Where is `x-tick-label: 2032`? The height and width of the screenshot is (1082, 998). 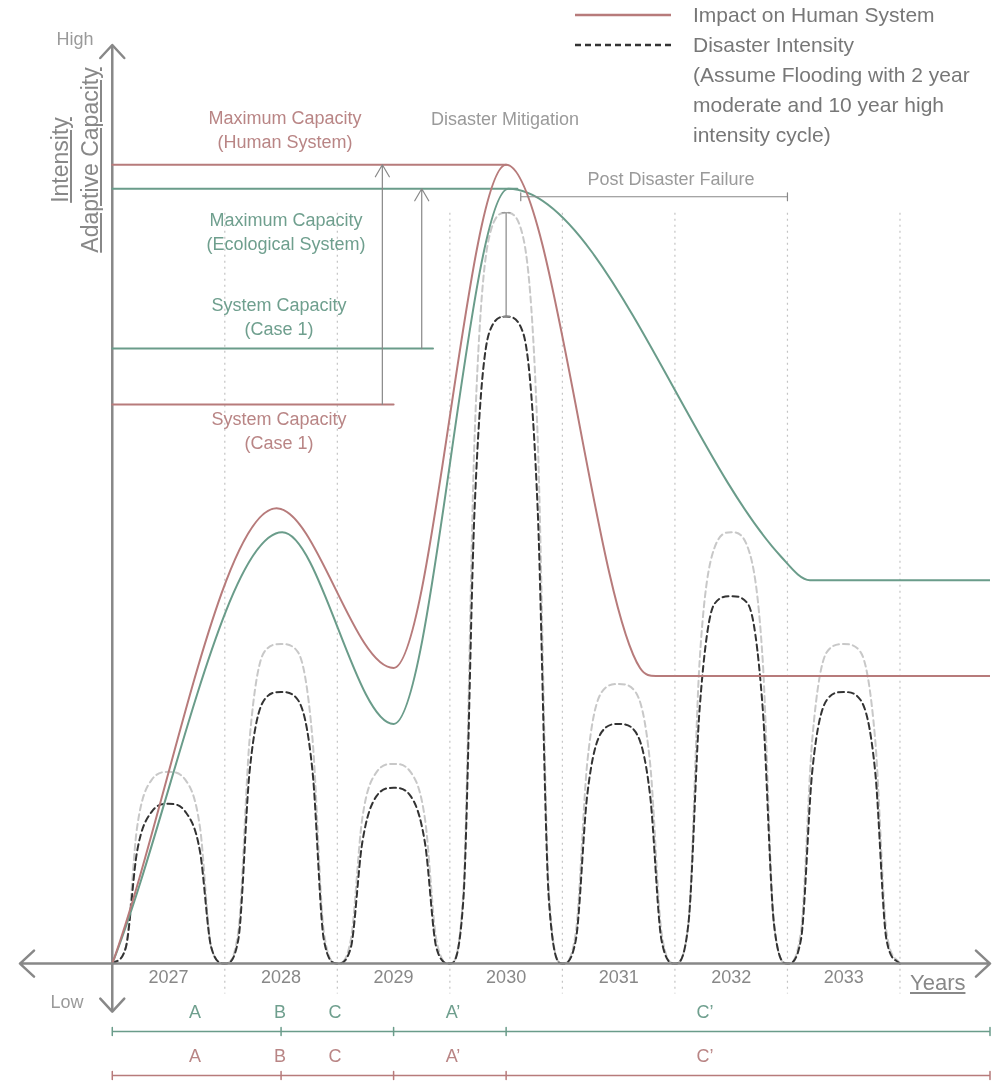 x-tick-label: 2032 is located at coordinates (731, 977).